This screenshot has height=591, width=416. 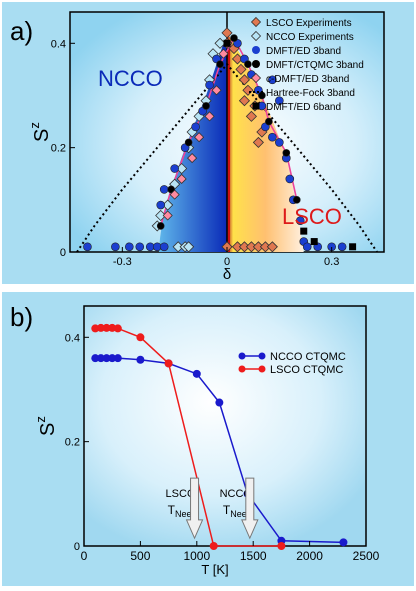 I want to click on x-tick-label: 500, so click(x=140, y=556).